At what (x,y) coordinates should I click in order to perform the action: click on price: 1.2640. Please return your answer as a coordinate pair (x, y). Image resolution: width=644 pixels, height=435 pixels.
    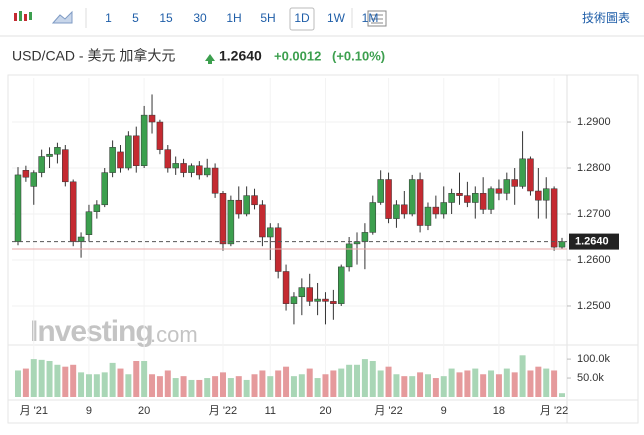
    Looking at the image, I should click on (240, 56).